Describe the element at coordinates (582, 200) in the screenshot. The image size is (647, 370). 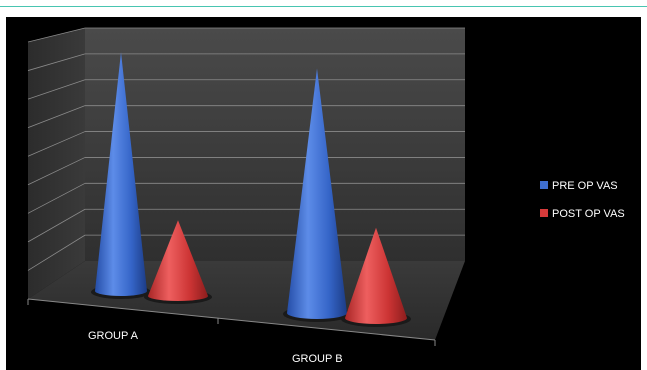
I see `legend: PRE OP VAS POST OP VAS` at that location.